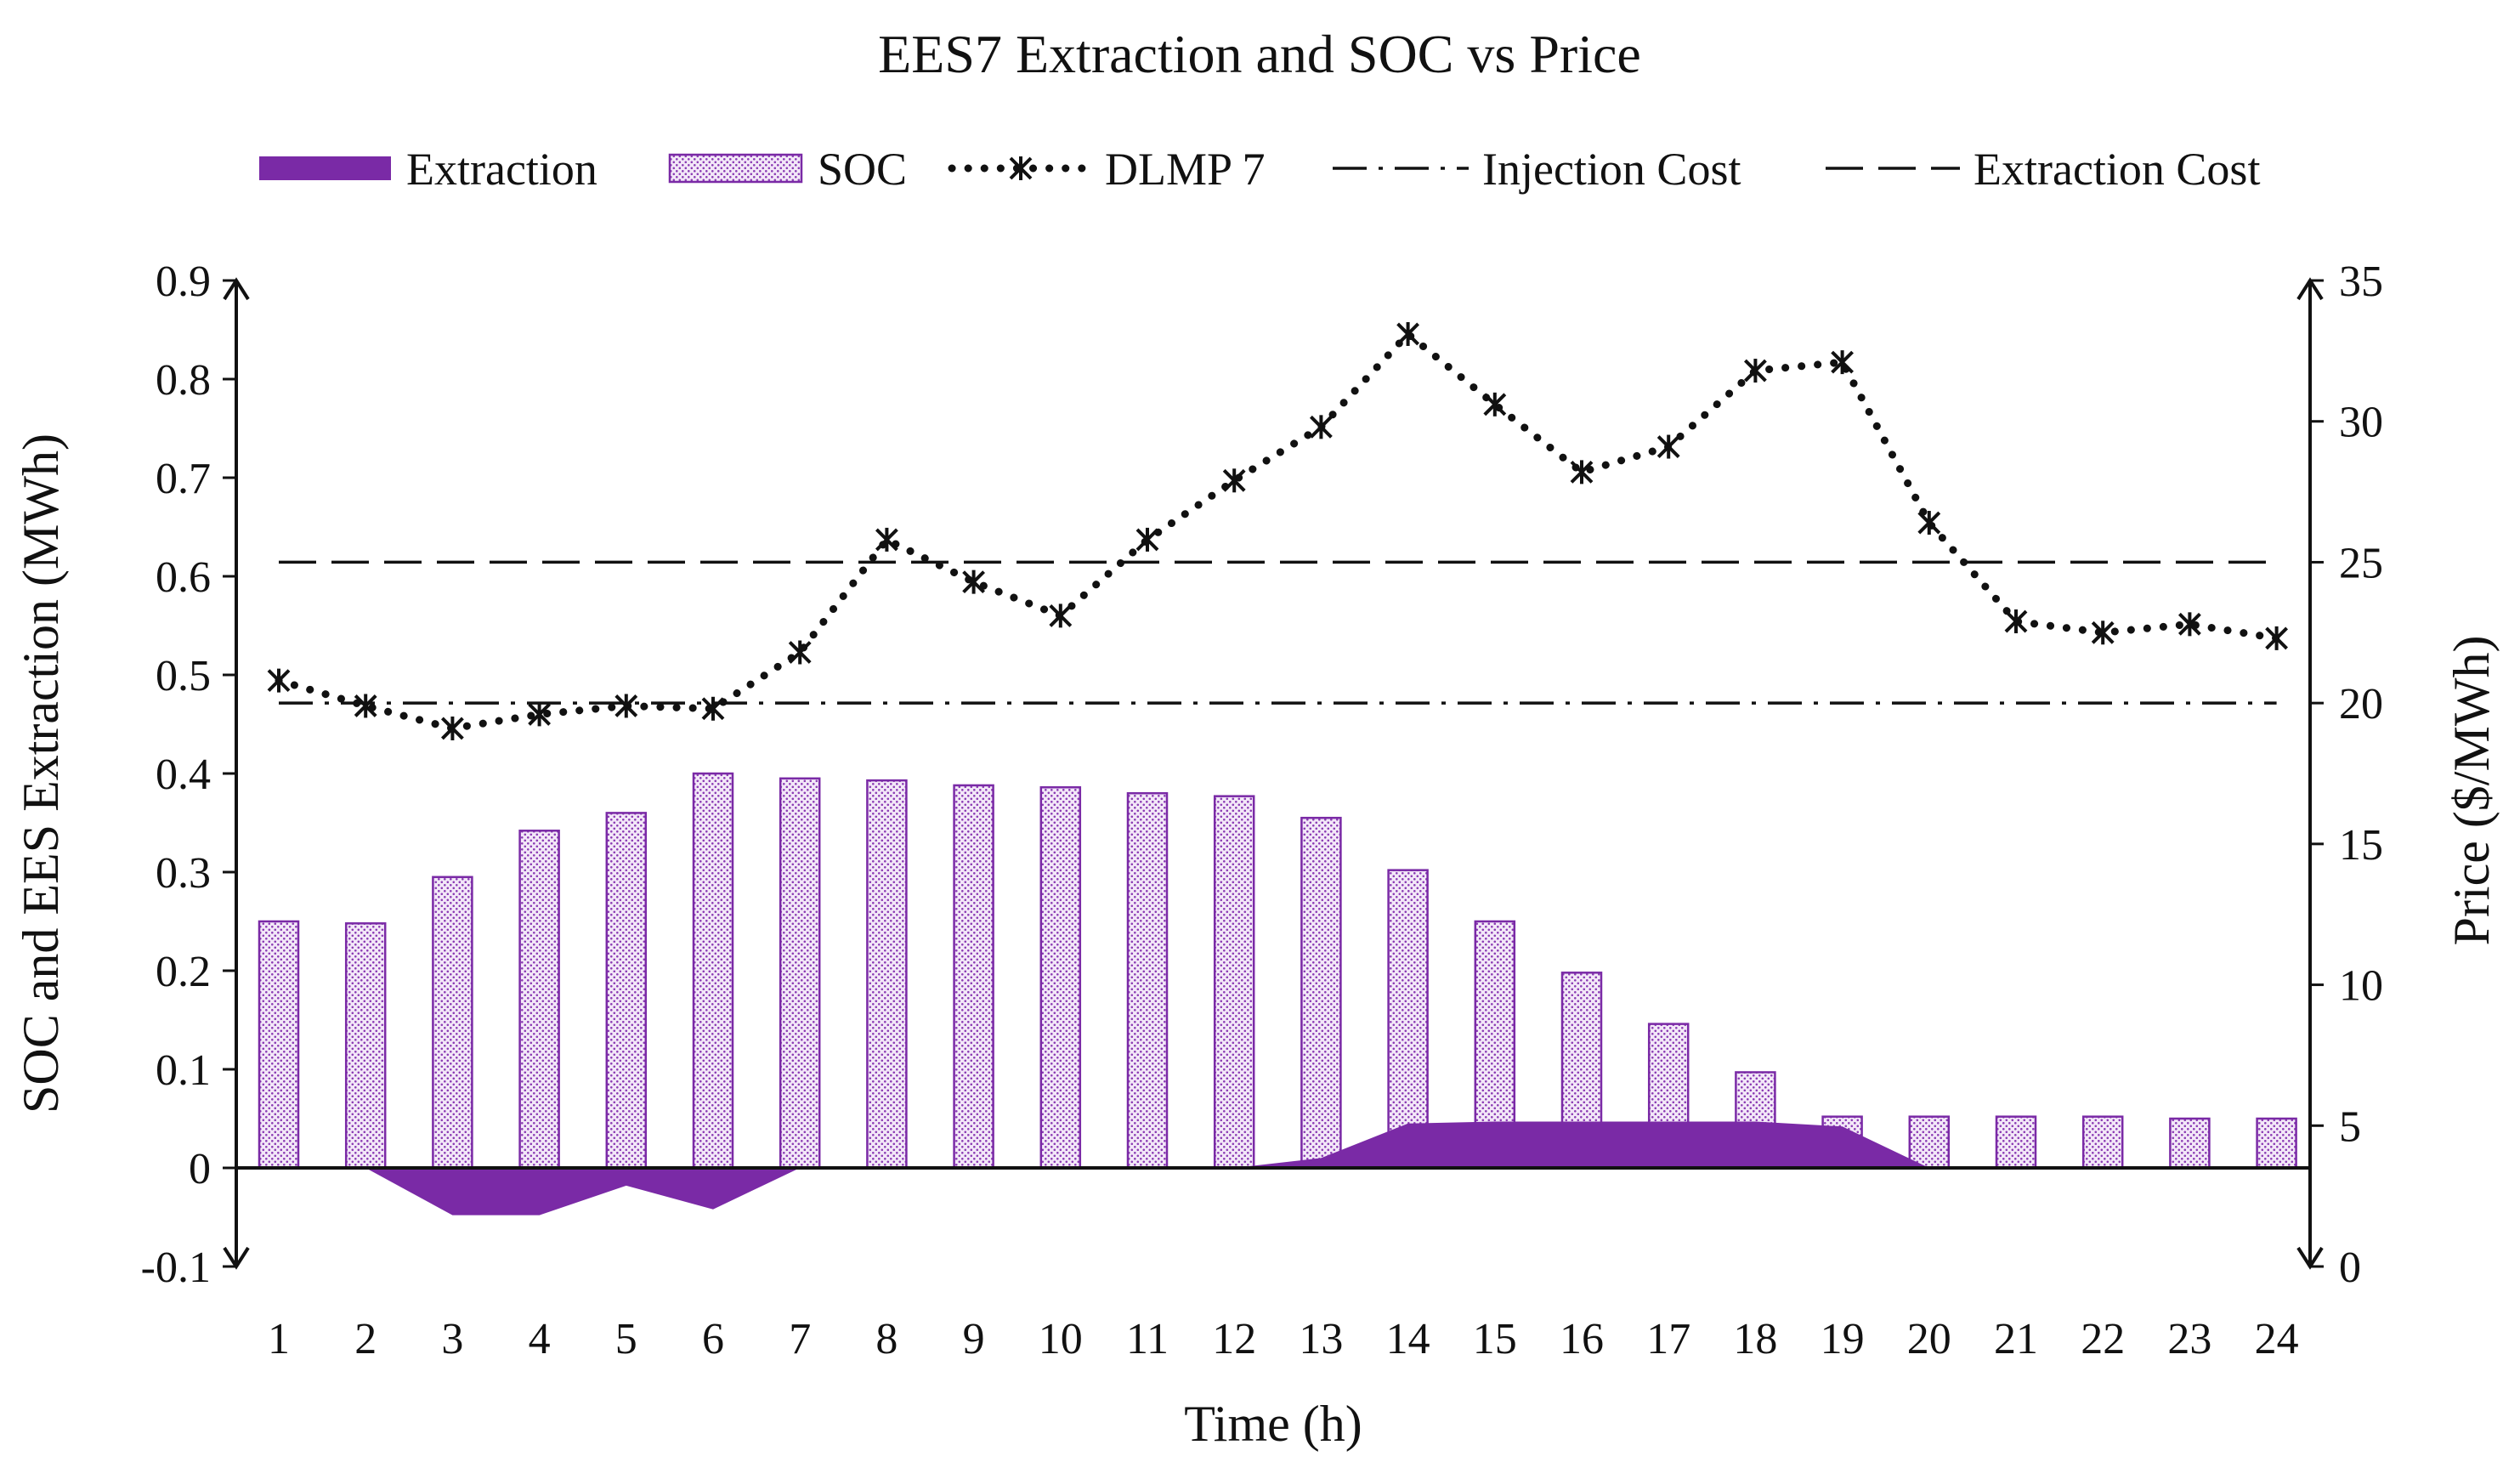 Image resolution: width=2520 pixels, height=1479 pixels. I want to click on left-tick-label: 0.1, so click(183, 1070).